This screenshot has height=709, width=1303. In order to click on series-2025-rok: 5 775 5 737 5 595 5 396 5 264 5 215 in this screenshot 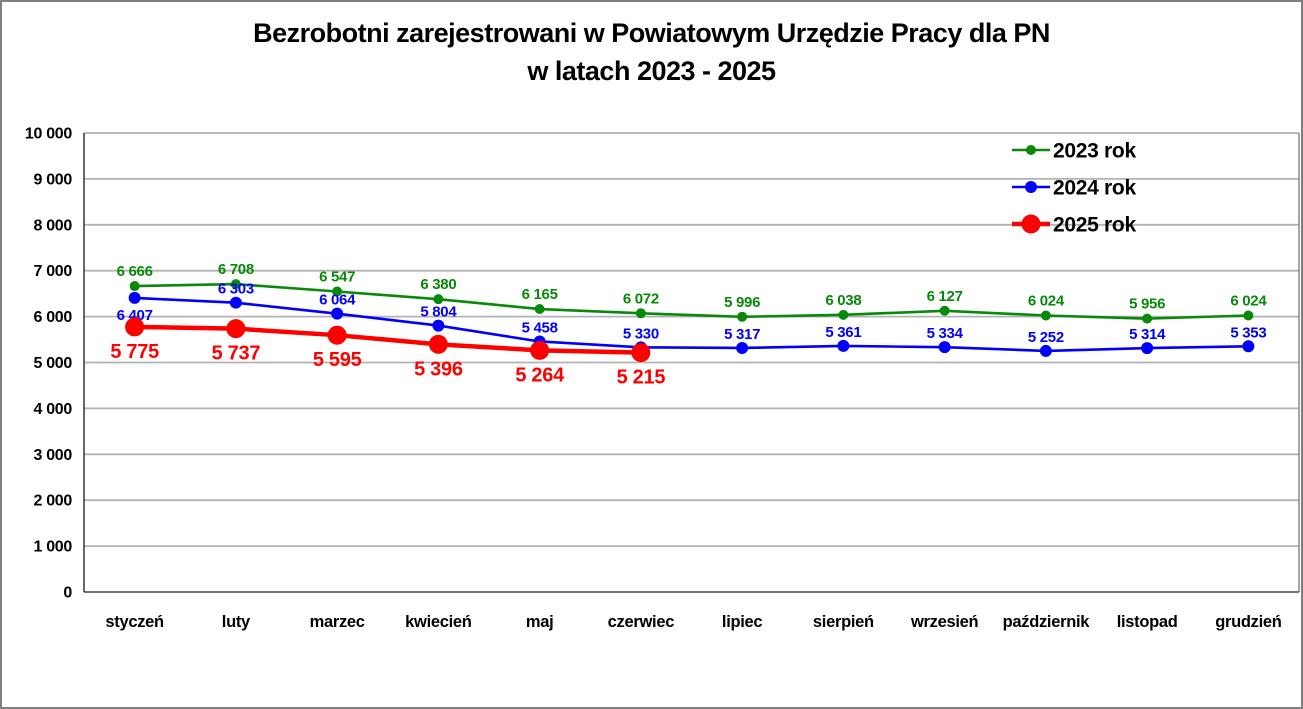, I will do `click(388, 353)`.